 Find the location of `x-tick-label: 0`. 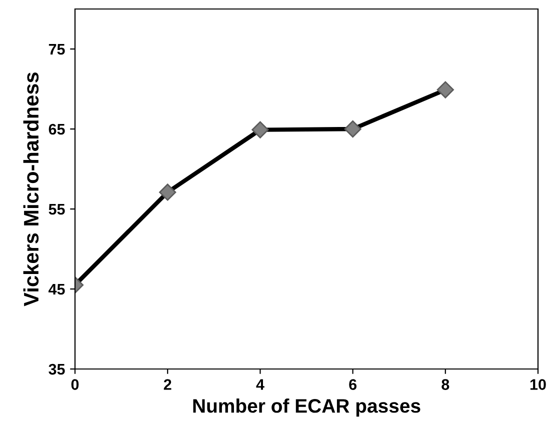

x-tick-label: 0 is located at coordinates (75, 384).